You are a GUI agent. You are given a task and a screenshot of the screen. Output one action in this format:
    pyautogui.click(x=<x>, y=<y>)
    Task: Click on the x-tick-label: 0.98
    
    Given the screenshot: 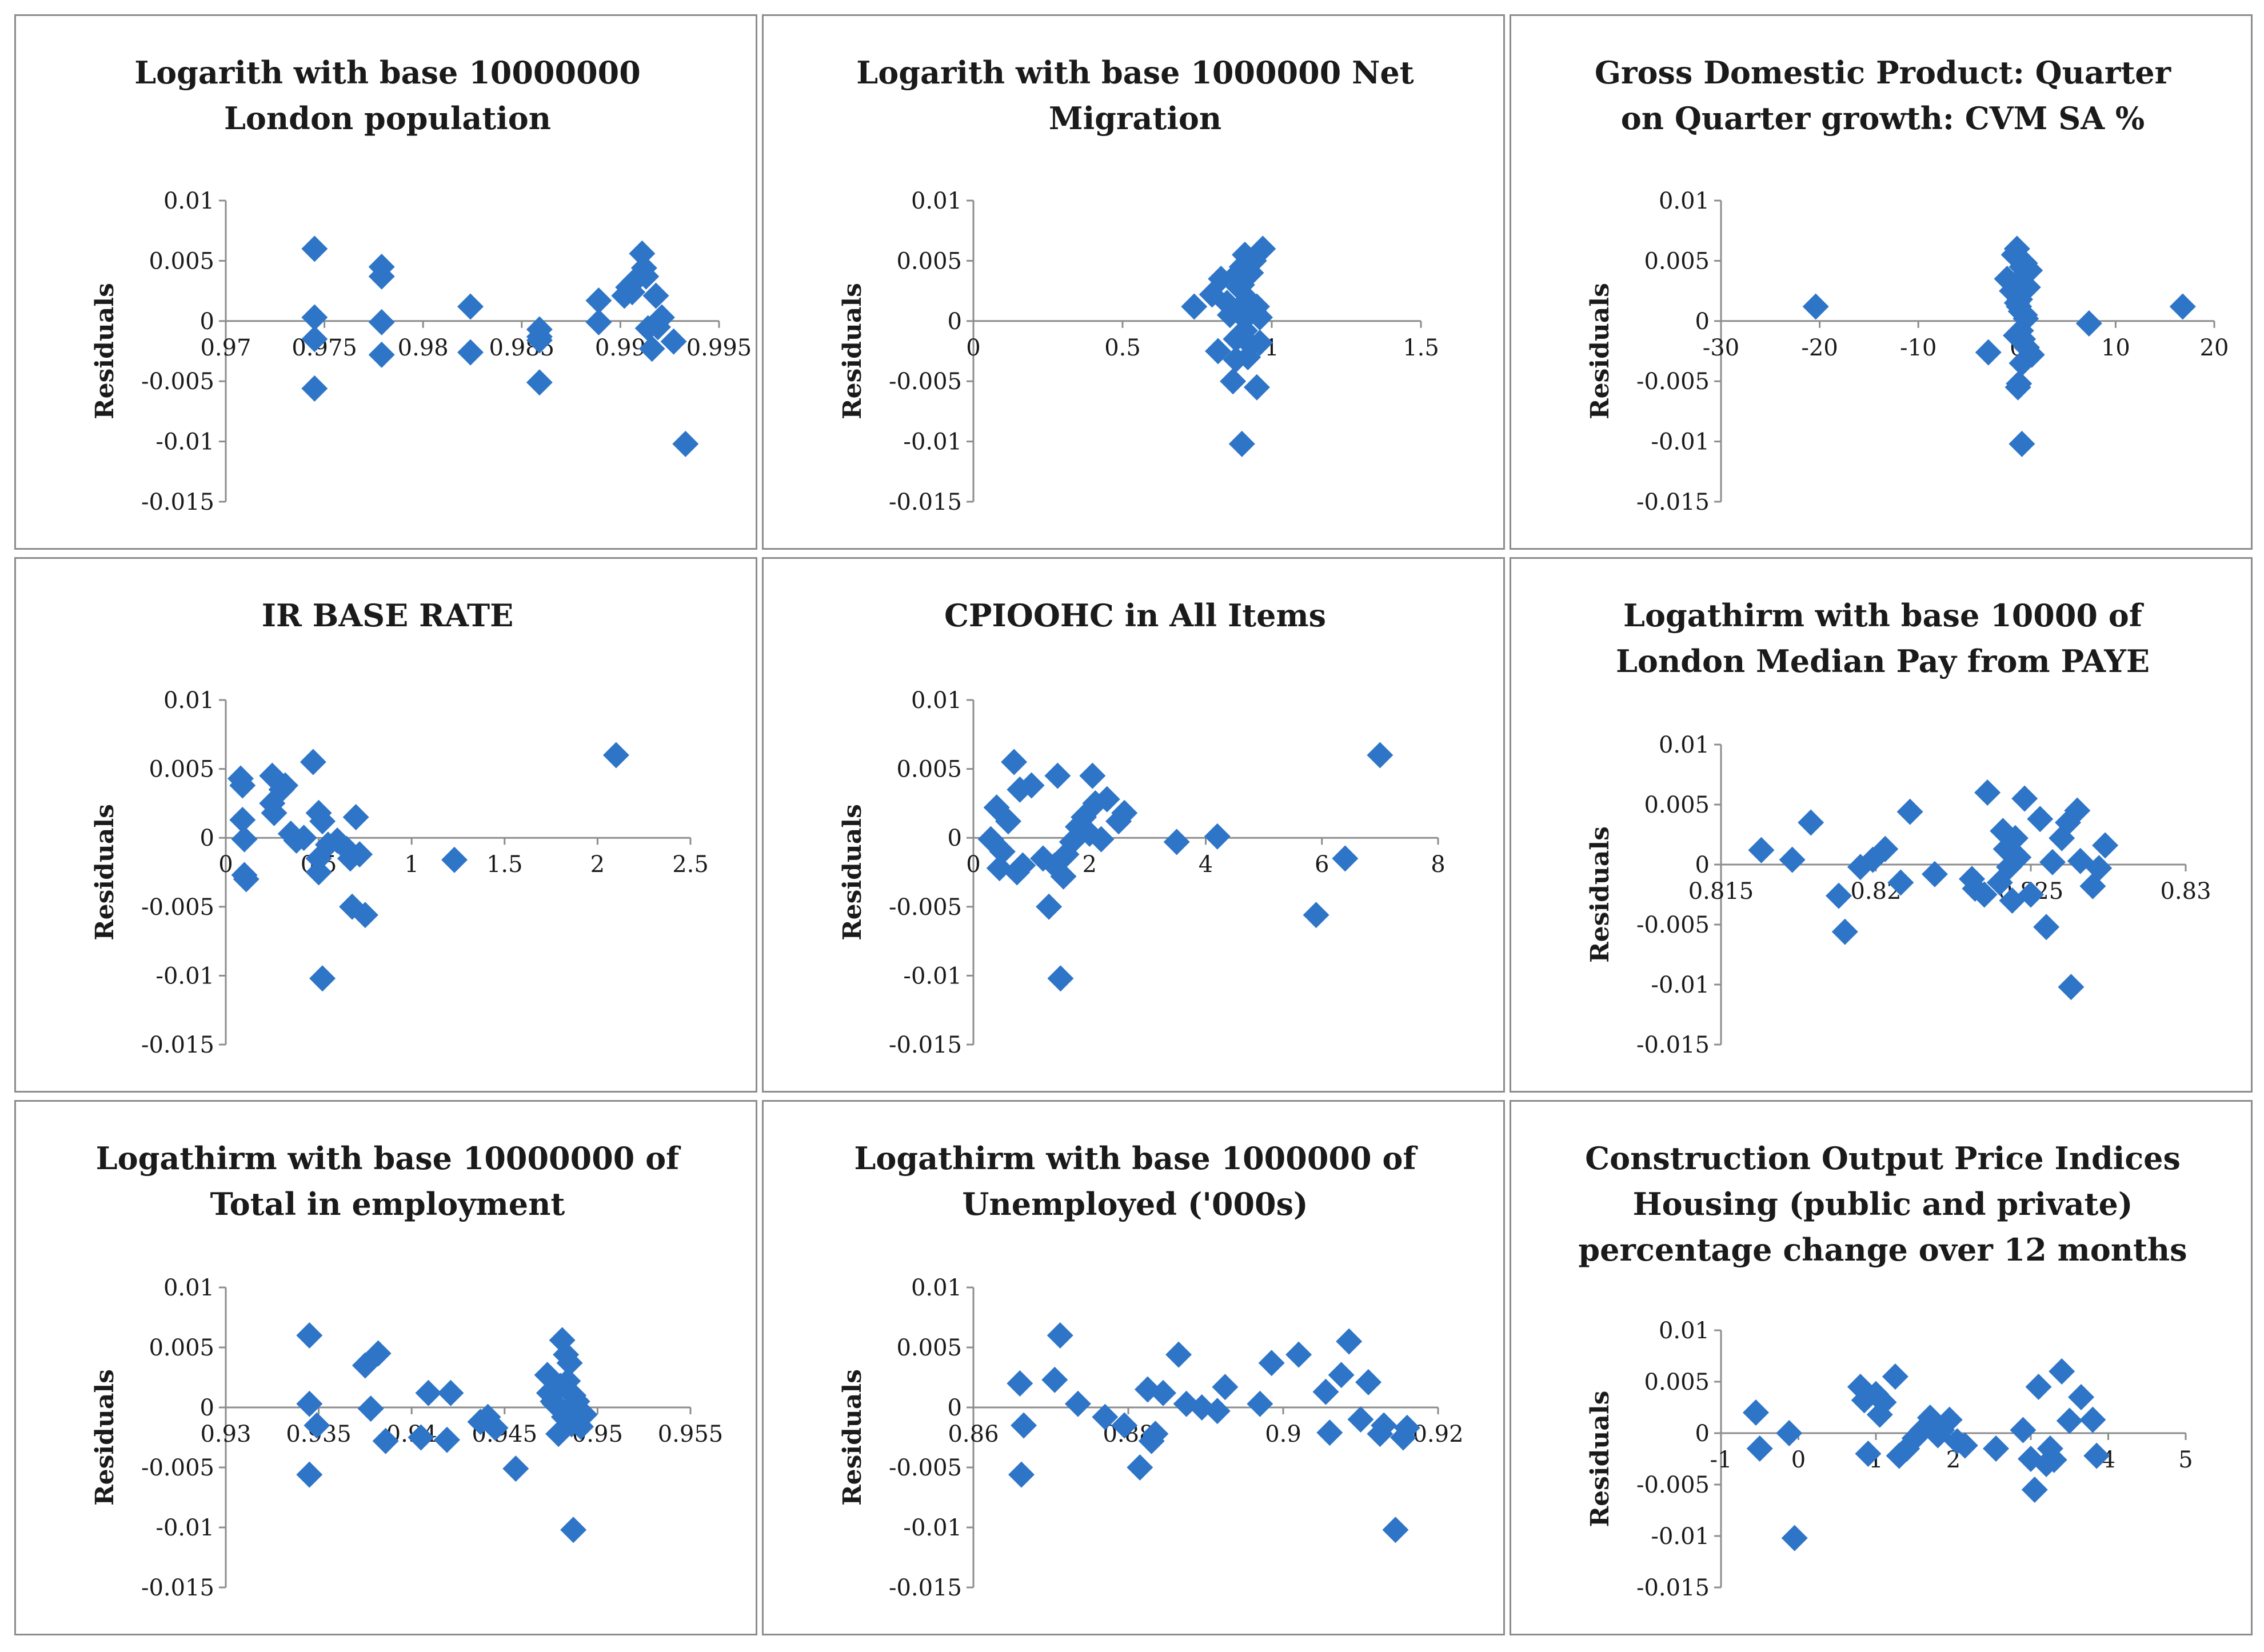 What is the action you would take?
    pyautogui.click(x=423, y=348)
    